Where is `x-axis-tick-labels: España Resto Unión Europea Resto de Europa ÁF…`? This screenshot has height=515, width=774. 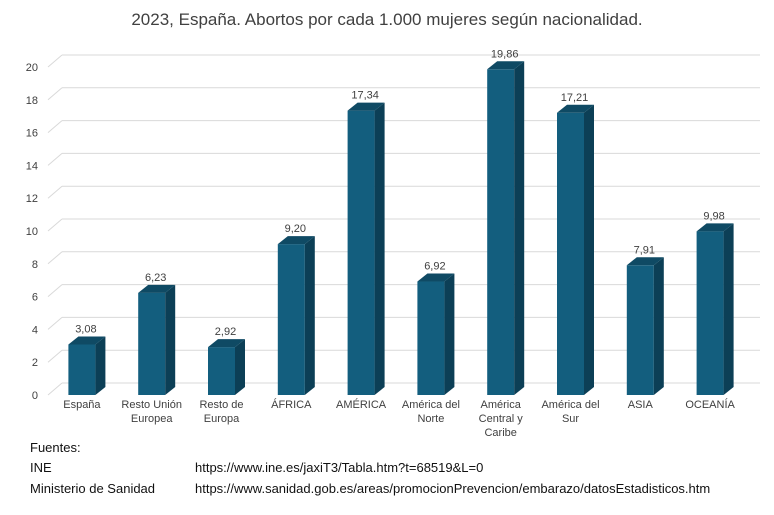 x-axis-tick-labels: España Resto Unión Europea Resto de Europa ÁF… is located at coordinates (399, 418).